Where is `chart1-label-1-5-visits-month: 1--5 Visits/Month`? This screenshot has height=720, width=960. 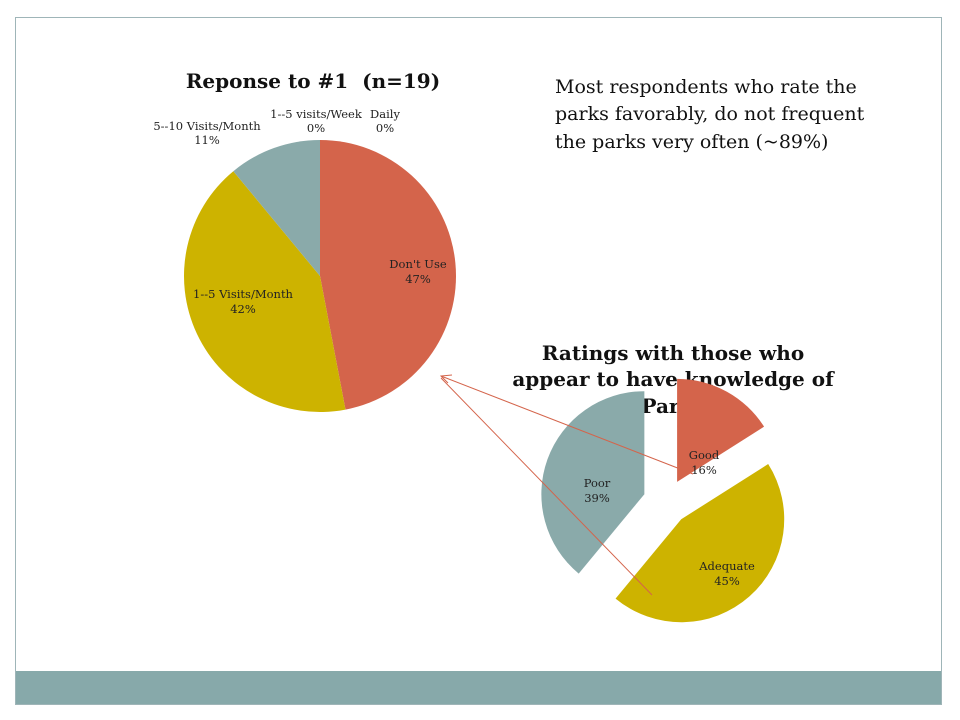 chart1-label-1-5-visits-month: 1--5 Visits/Month is located at coordinates (243, 294).